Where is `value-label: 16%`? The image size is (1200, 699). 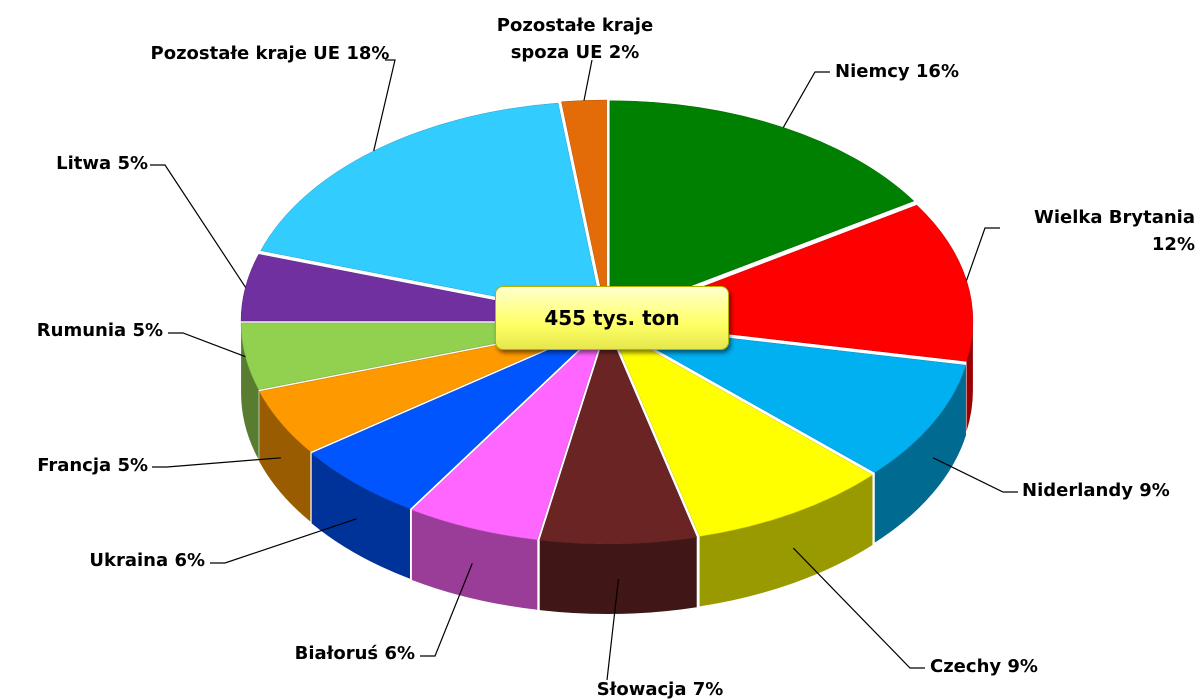
value-label: 16% is located at coordinates (937, 71).